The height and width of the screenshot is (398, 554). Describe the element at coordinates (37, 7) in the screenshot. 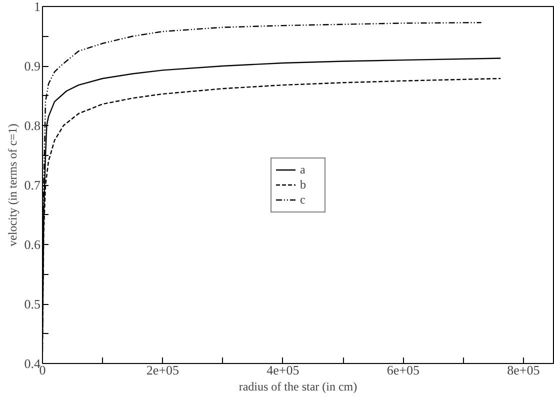

I see `y-tick-label: 1` at that location.